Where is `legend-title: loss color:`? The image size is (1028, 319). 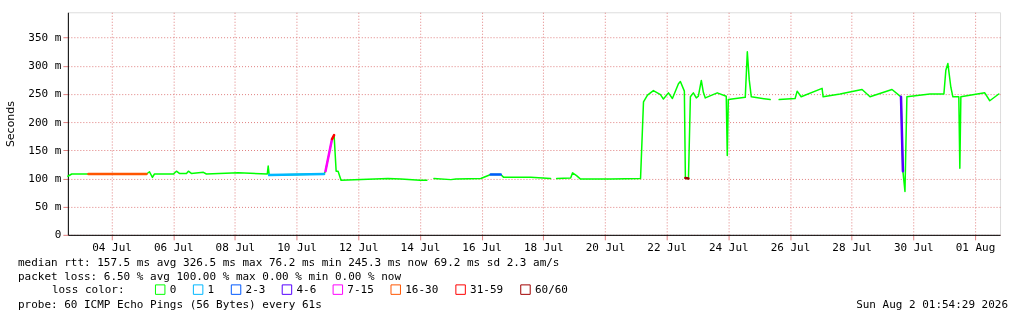 legend-title: loss color: is located at coordinates (88, 289).